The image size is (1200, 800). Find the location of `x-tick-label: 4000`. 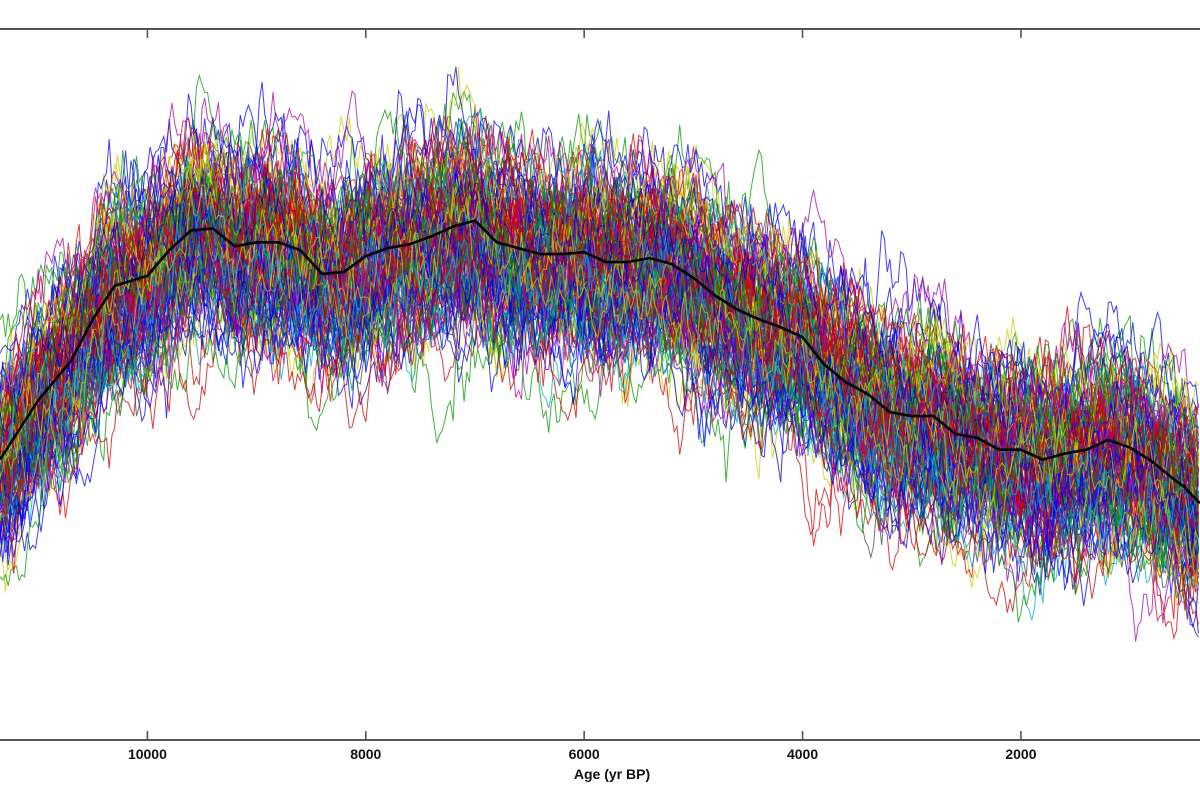

x-tick-label: 4000 is located at coordinates (802, 754).